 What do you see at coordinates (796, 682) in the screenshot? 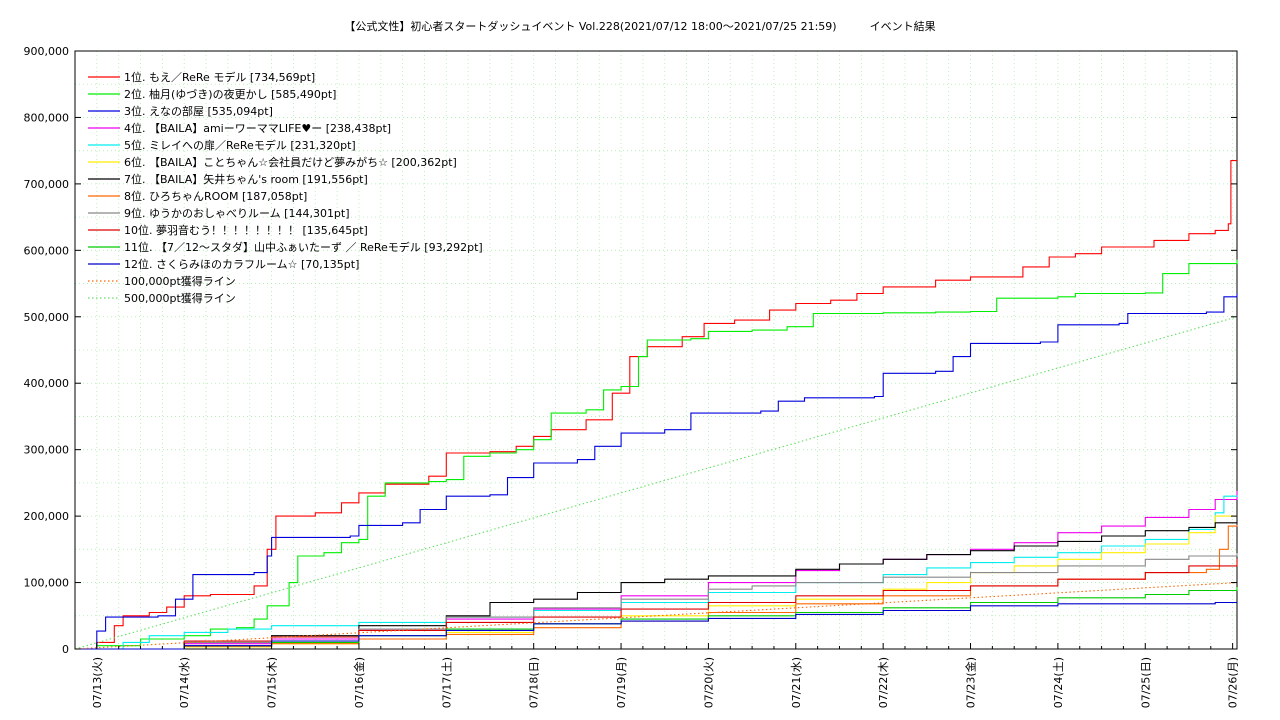
I see `x-tick-label: 07/21(水)` at bounding box center [796, 682].